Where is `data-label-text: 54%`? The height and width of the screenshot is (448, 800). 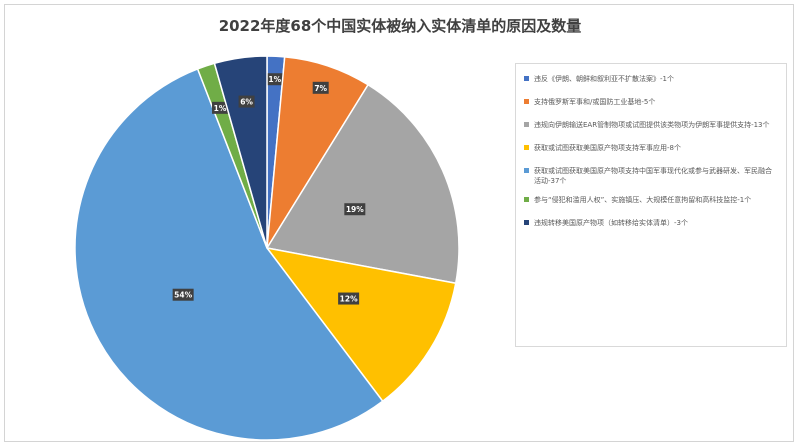 data-label-text: 54% is located at coordinates (183, 295).